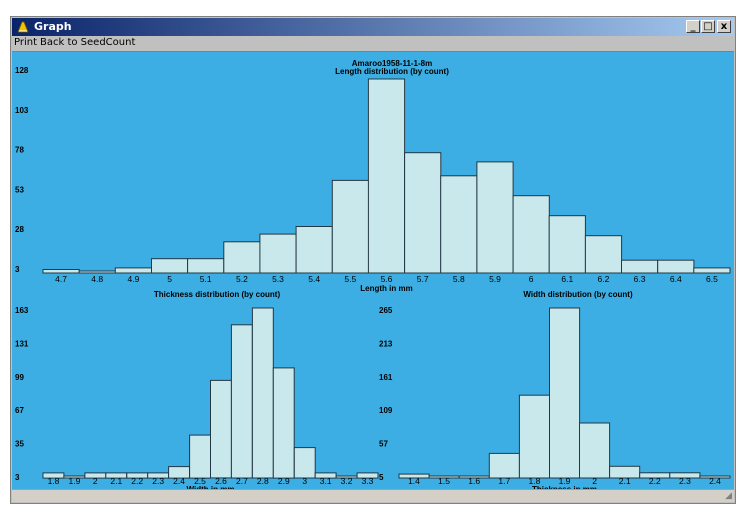  Describe the element at coordinates (278, 279) in the screenshot. I see `x-tick-label: 5.3` at that location.